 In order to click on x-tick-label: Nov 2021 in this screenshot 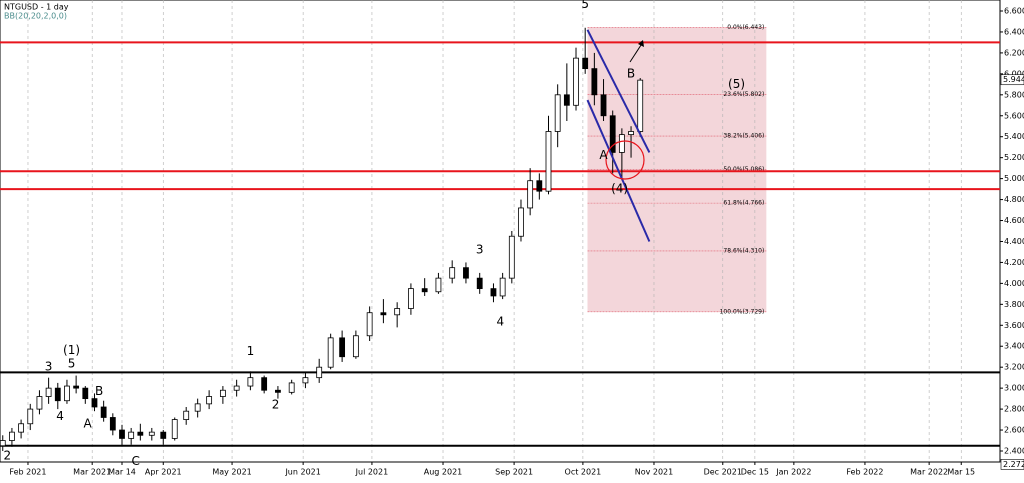, I will do `click(654, 472)`.